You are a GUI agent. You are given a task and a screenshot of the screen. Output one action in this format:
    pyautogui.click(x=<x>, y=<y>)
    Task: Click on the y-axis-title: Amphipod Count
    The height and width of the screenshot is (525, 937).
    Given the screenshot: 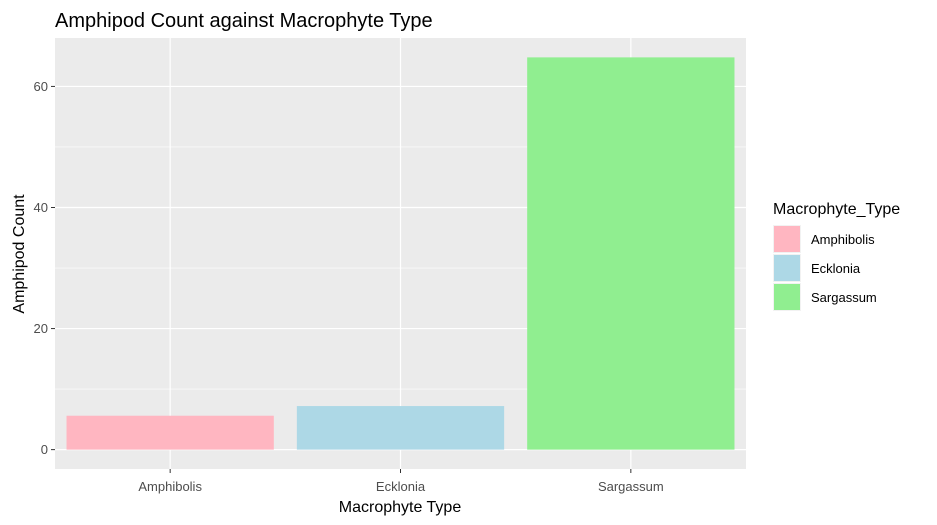 What is the action you would take?
    pyautogui.click(x=19, y=254)
    